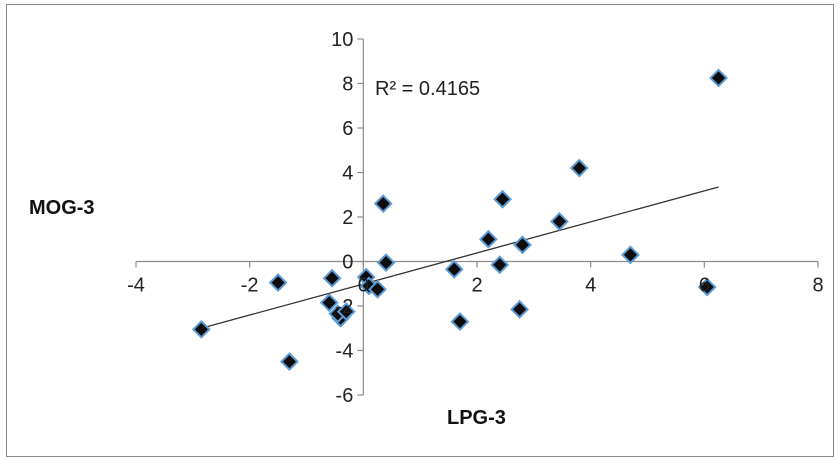 Image resolution: width=839 pixels, height=460 pixels. Describe the element at coordinates (347, 263) in the screenshot. I see `y-tick-label: 0` at that location.